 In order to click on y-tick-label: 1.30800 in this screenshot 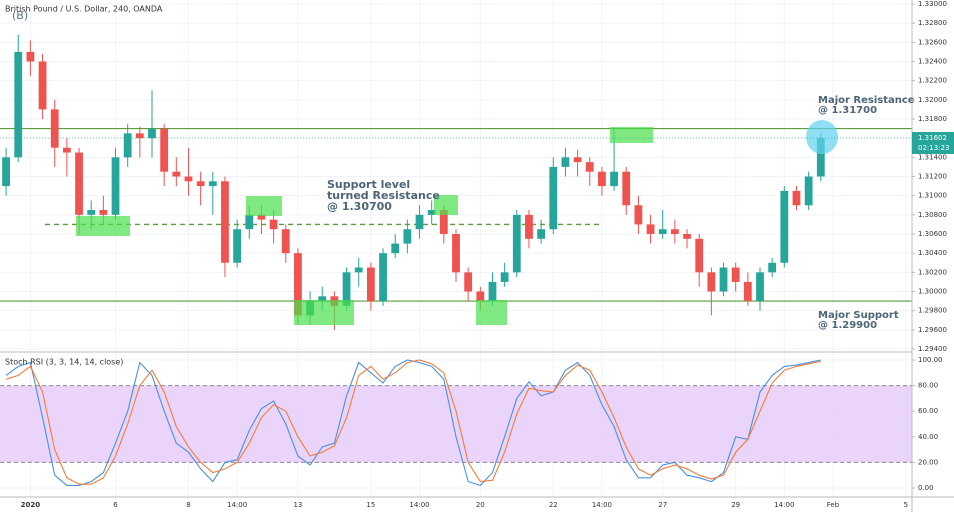, I will do `click(932, 215)`.